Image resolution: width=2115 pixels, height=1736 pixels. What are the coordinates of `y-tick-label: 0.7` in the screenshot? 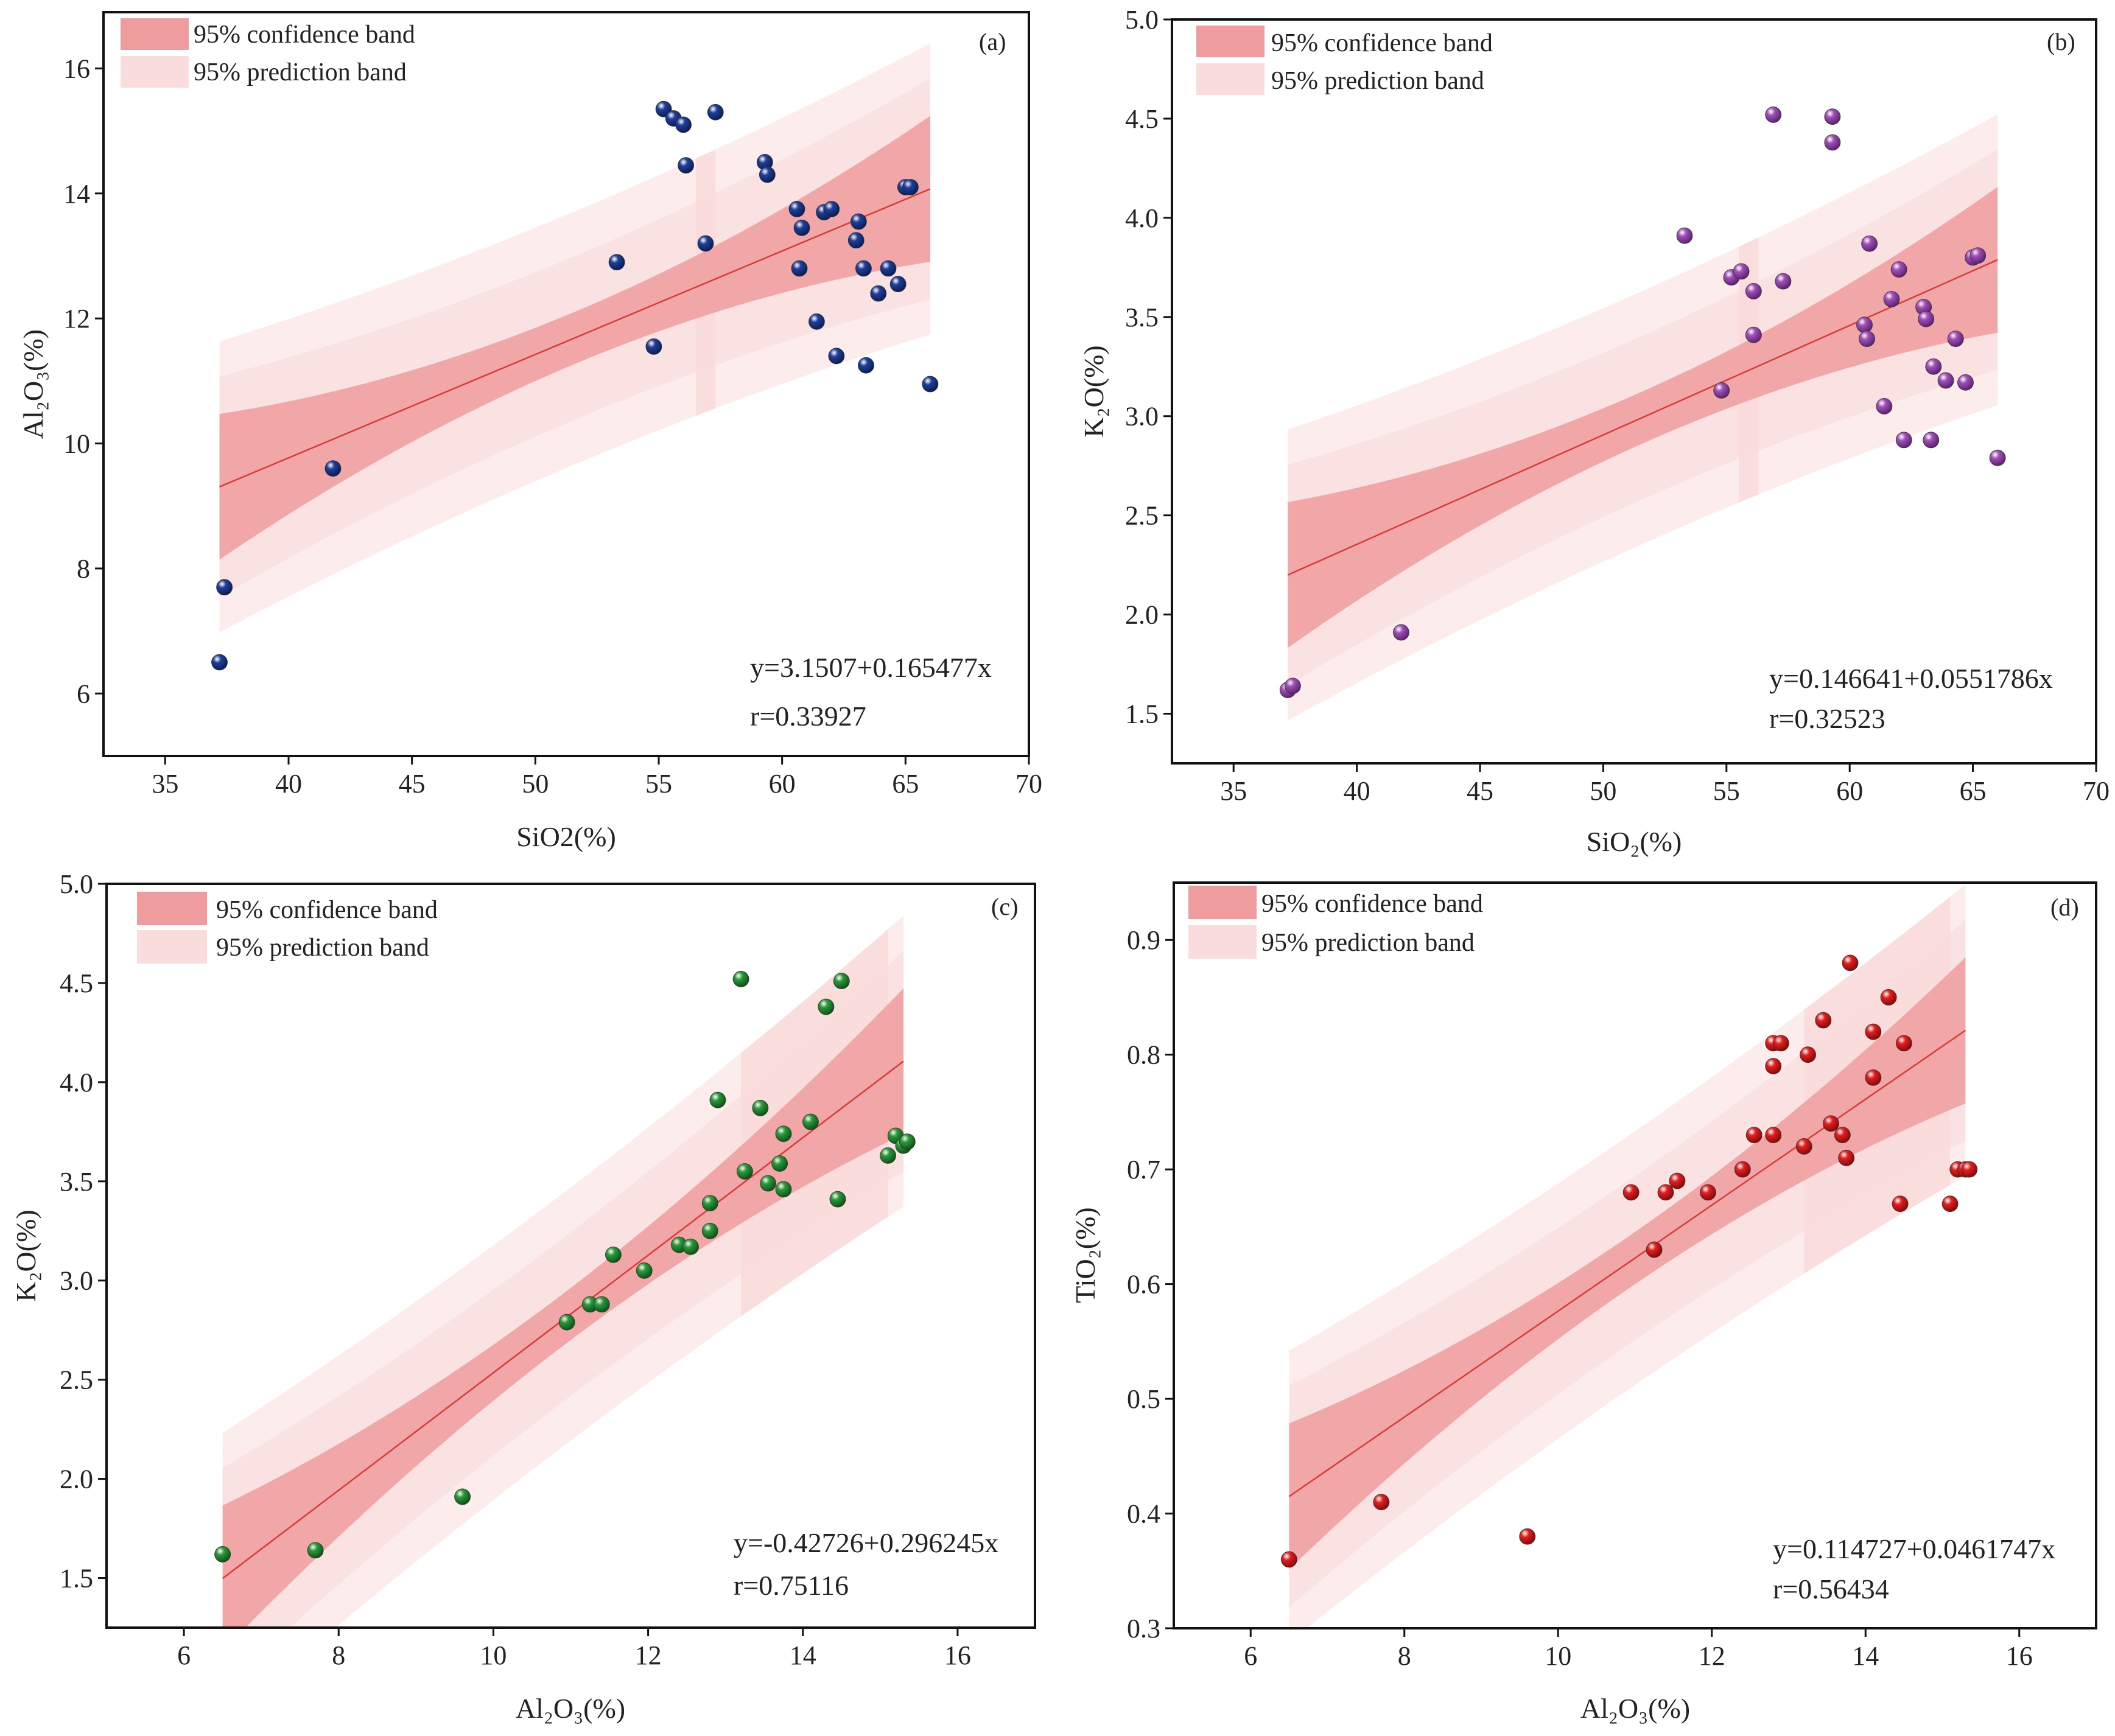 It's located at (1143, 1170).